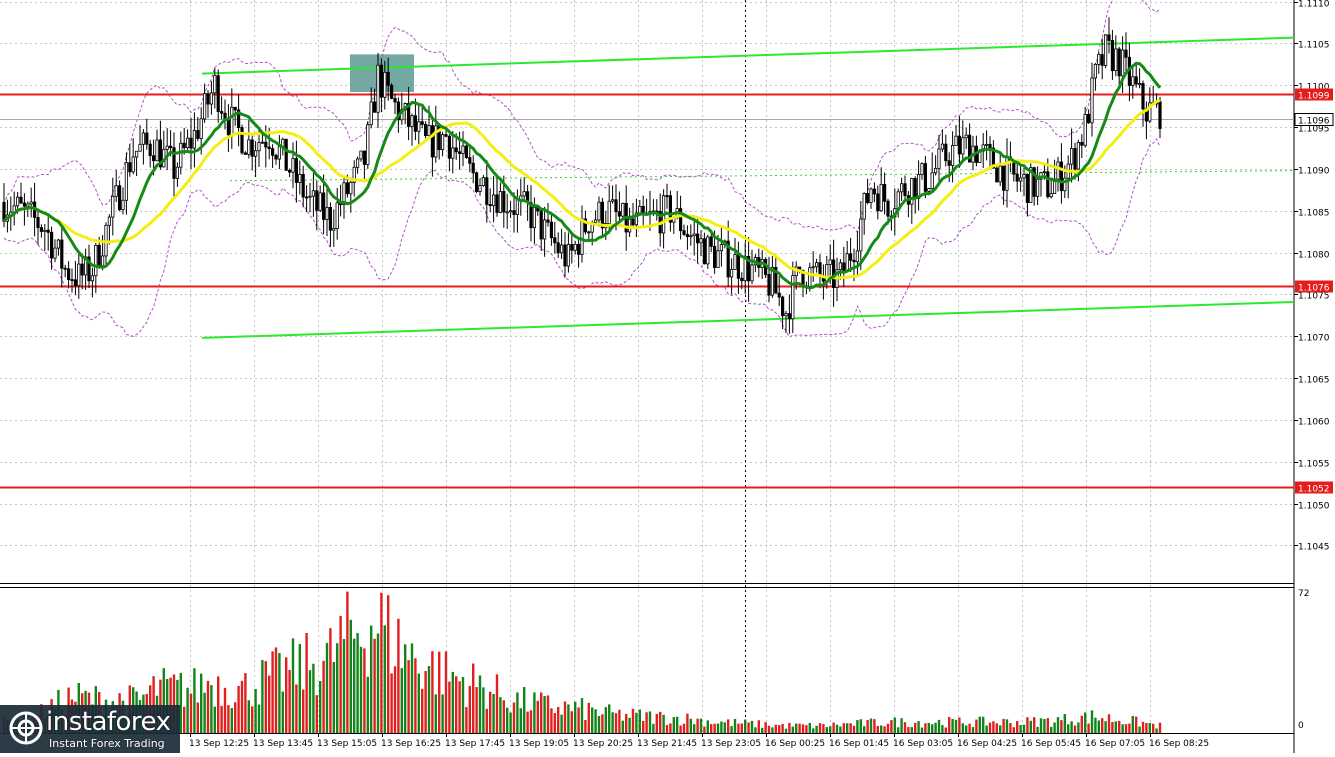  I want to click on time-tick-label: 13 Sep 19:05, so click(539, 744).